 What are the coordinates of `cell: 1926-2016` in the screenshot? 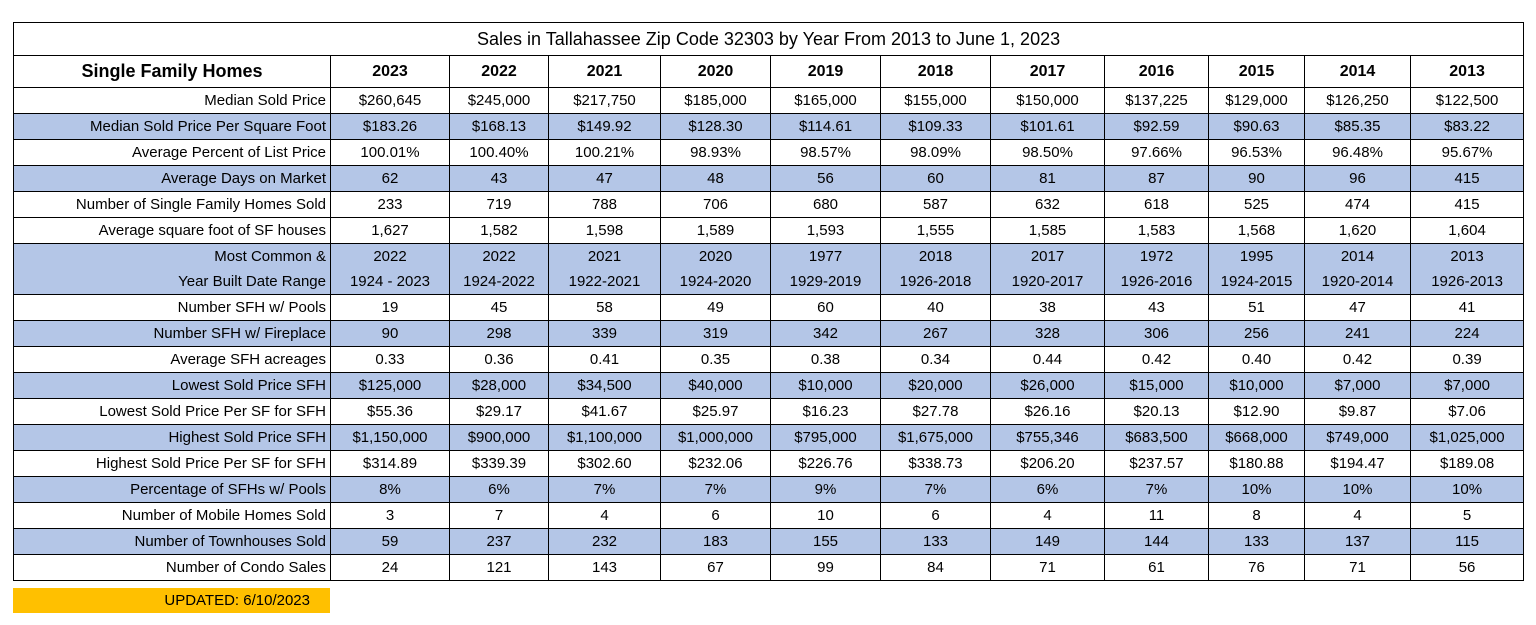 It's located at (1156, 282).